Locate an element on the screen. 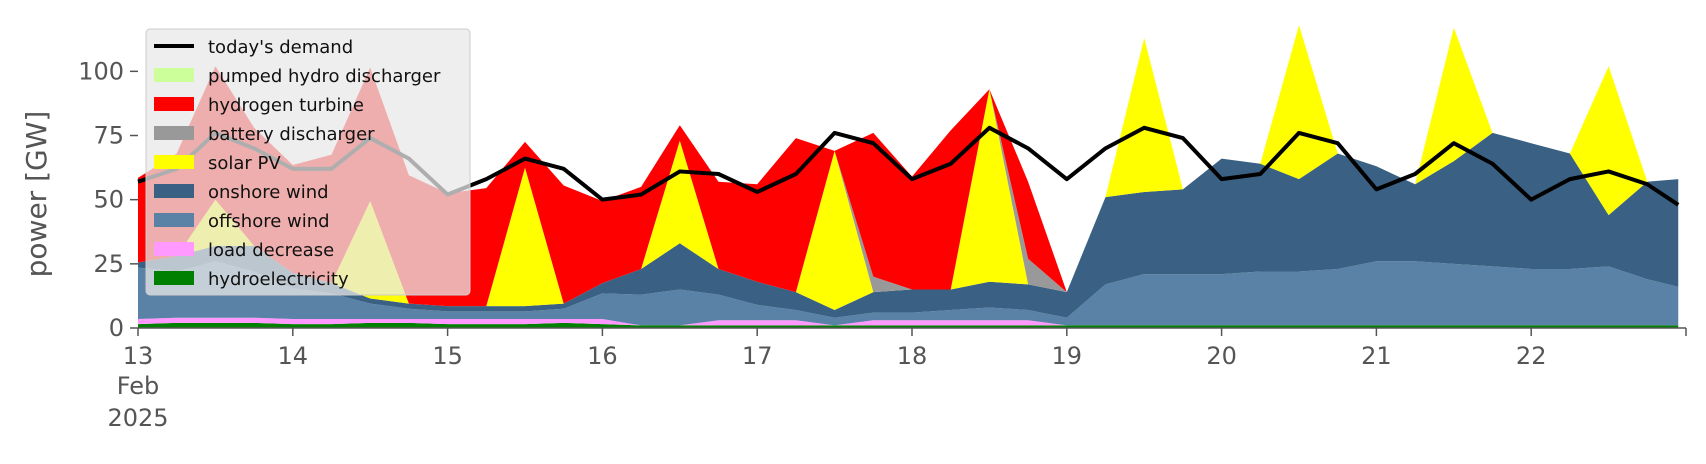 The image size is (1706, 464). y-tick-label: 50 is located at coordinates (108, 200).